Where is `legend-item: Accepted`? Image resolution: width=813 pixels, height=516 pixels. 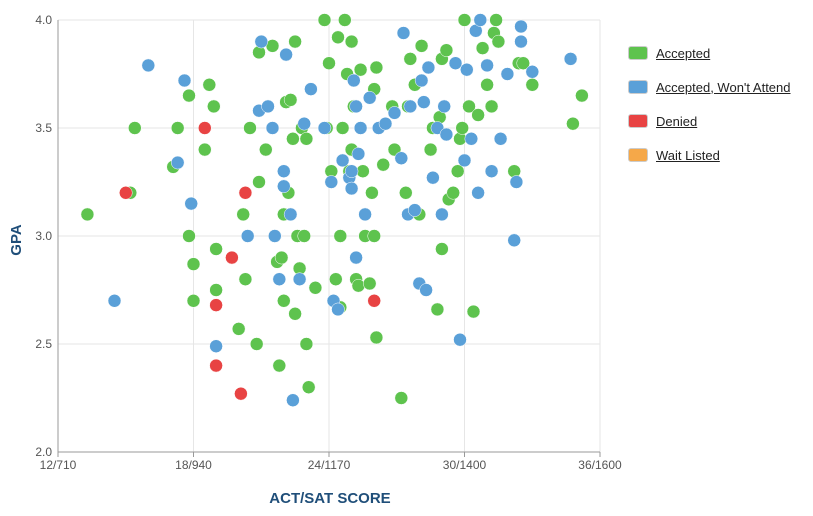
legend-item: Accepted is located at coordinates (709, 53).